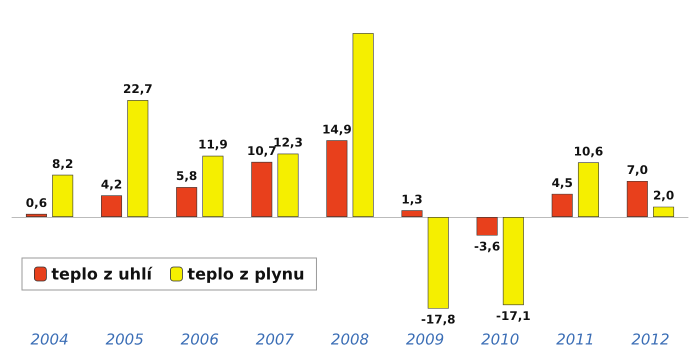 The width and height of the screenshot is (700, 347). I want to click on data-label: 2,0, so click(663, 195).